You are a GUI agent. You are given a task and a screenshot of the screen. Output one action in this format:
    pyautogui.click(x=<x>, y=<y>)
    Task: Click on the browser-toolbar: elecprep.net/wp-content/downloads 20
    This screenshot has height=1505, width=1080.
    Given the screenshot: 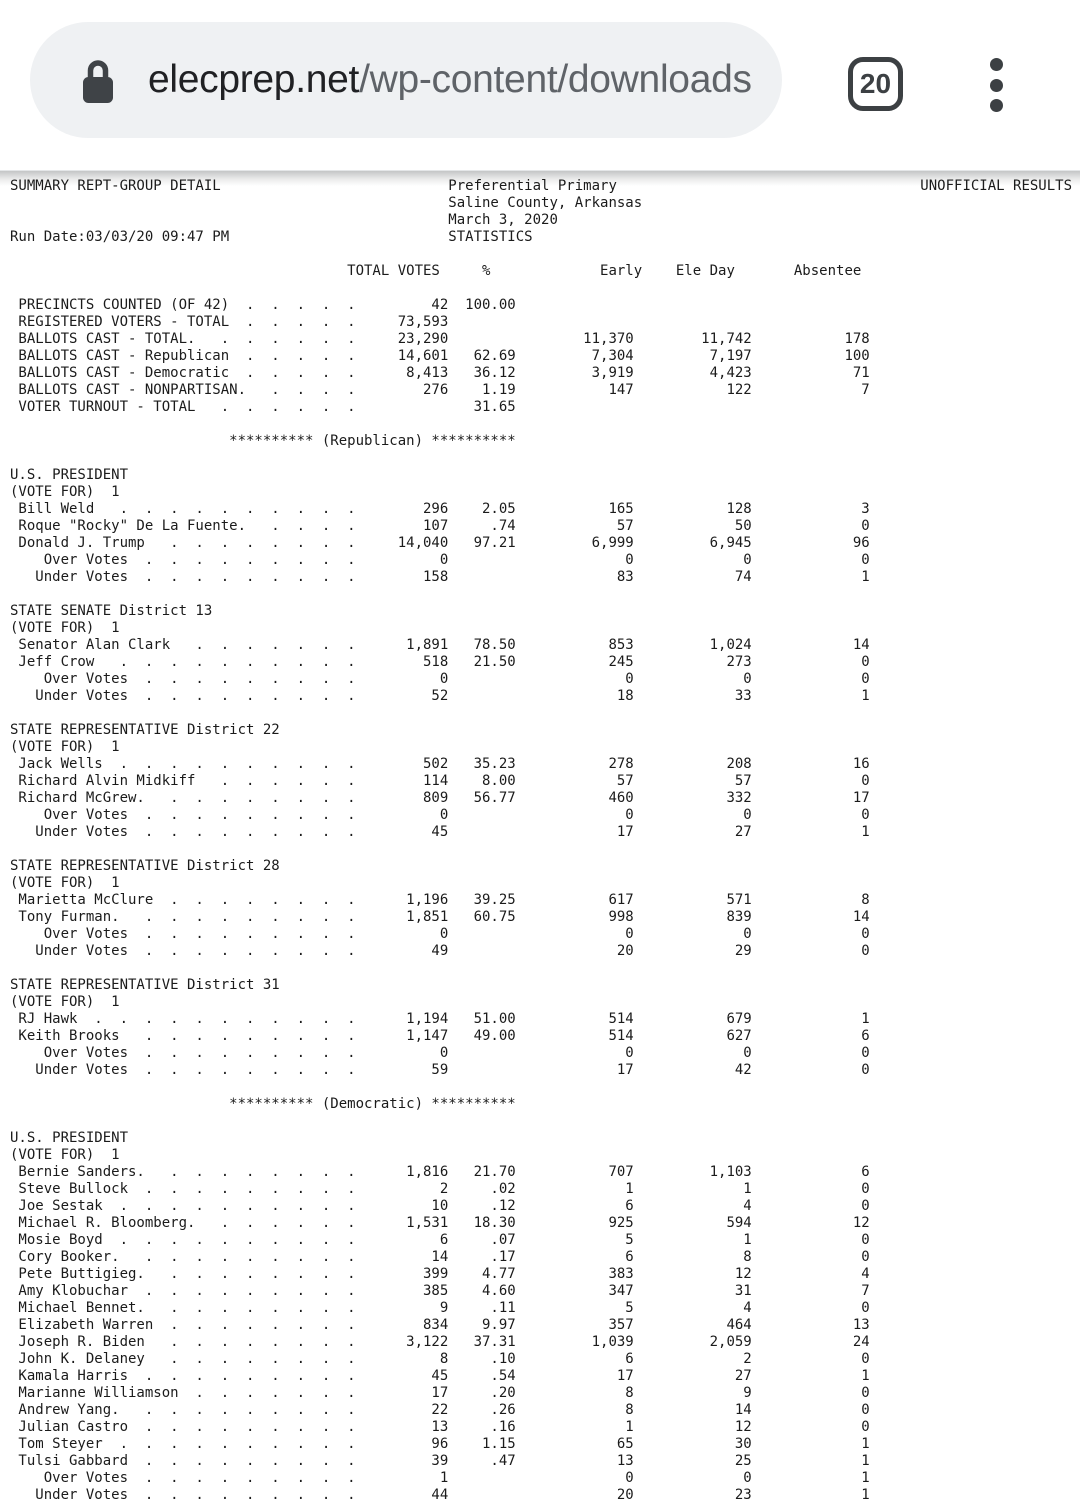 What is the action you would take?
    pyautogui.click(x=540, y=85)
    